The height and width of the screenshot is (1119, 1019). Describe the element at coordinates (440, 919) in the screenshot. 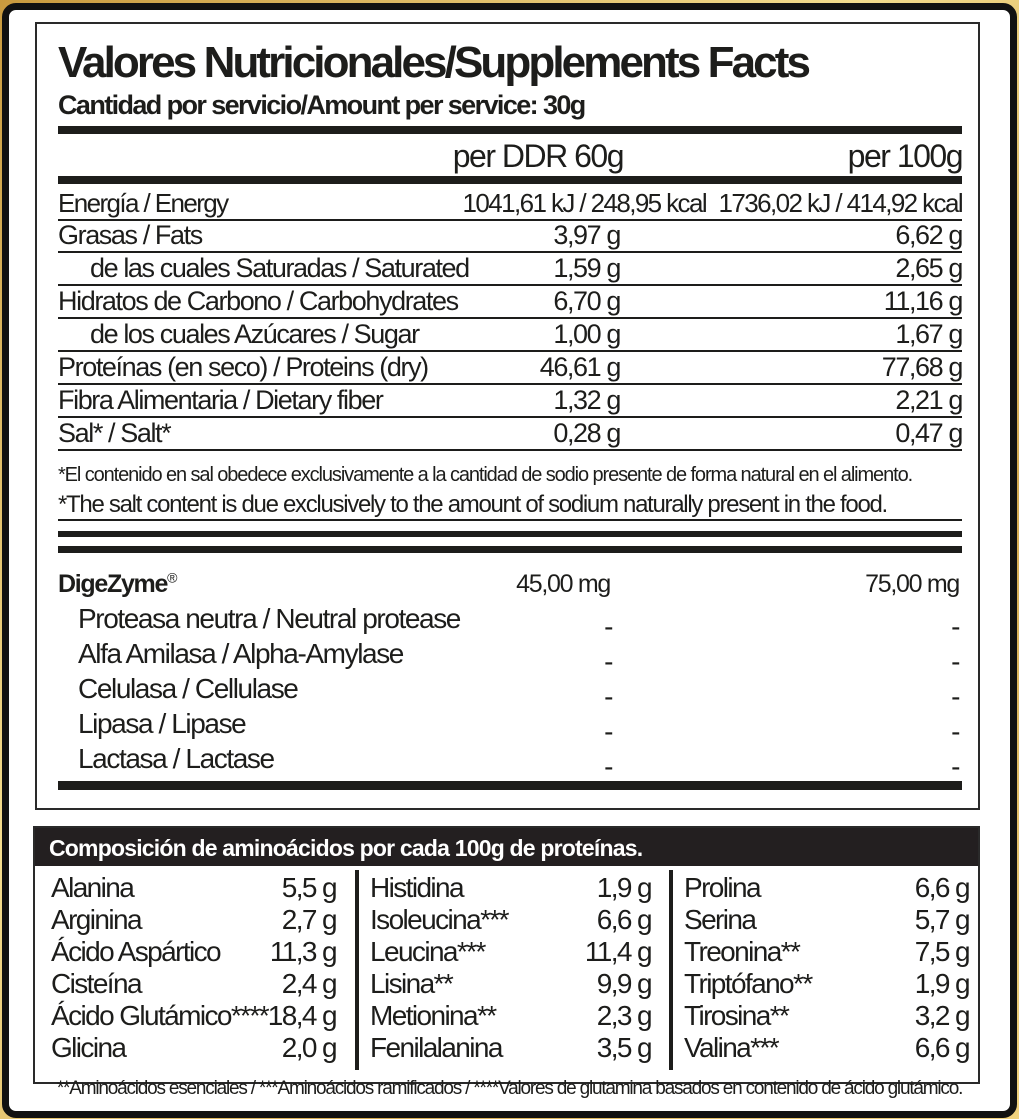

I see `amino-acid-name: Isoleucina***` at that location.